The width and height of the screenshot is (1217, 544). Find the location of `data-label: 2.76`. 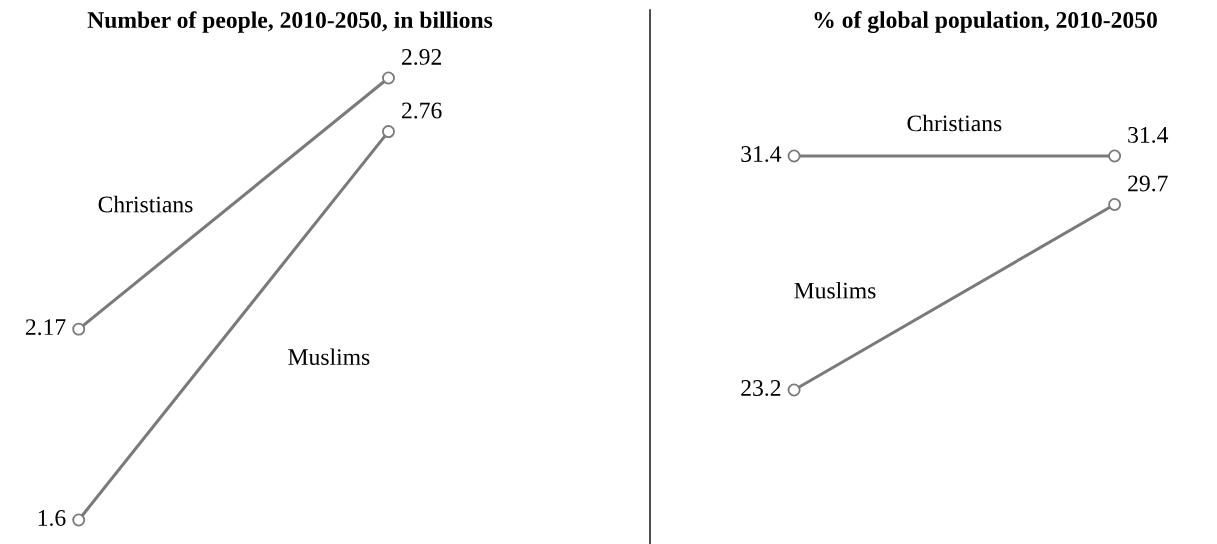

data-label: 2.76 is located at coordinates (422, 110).